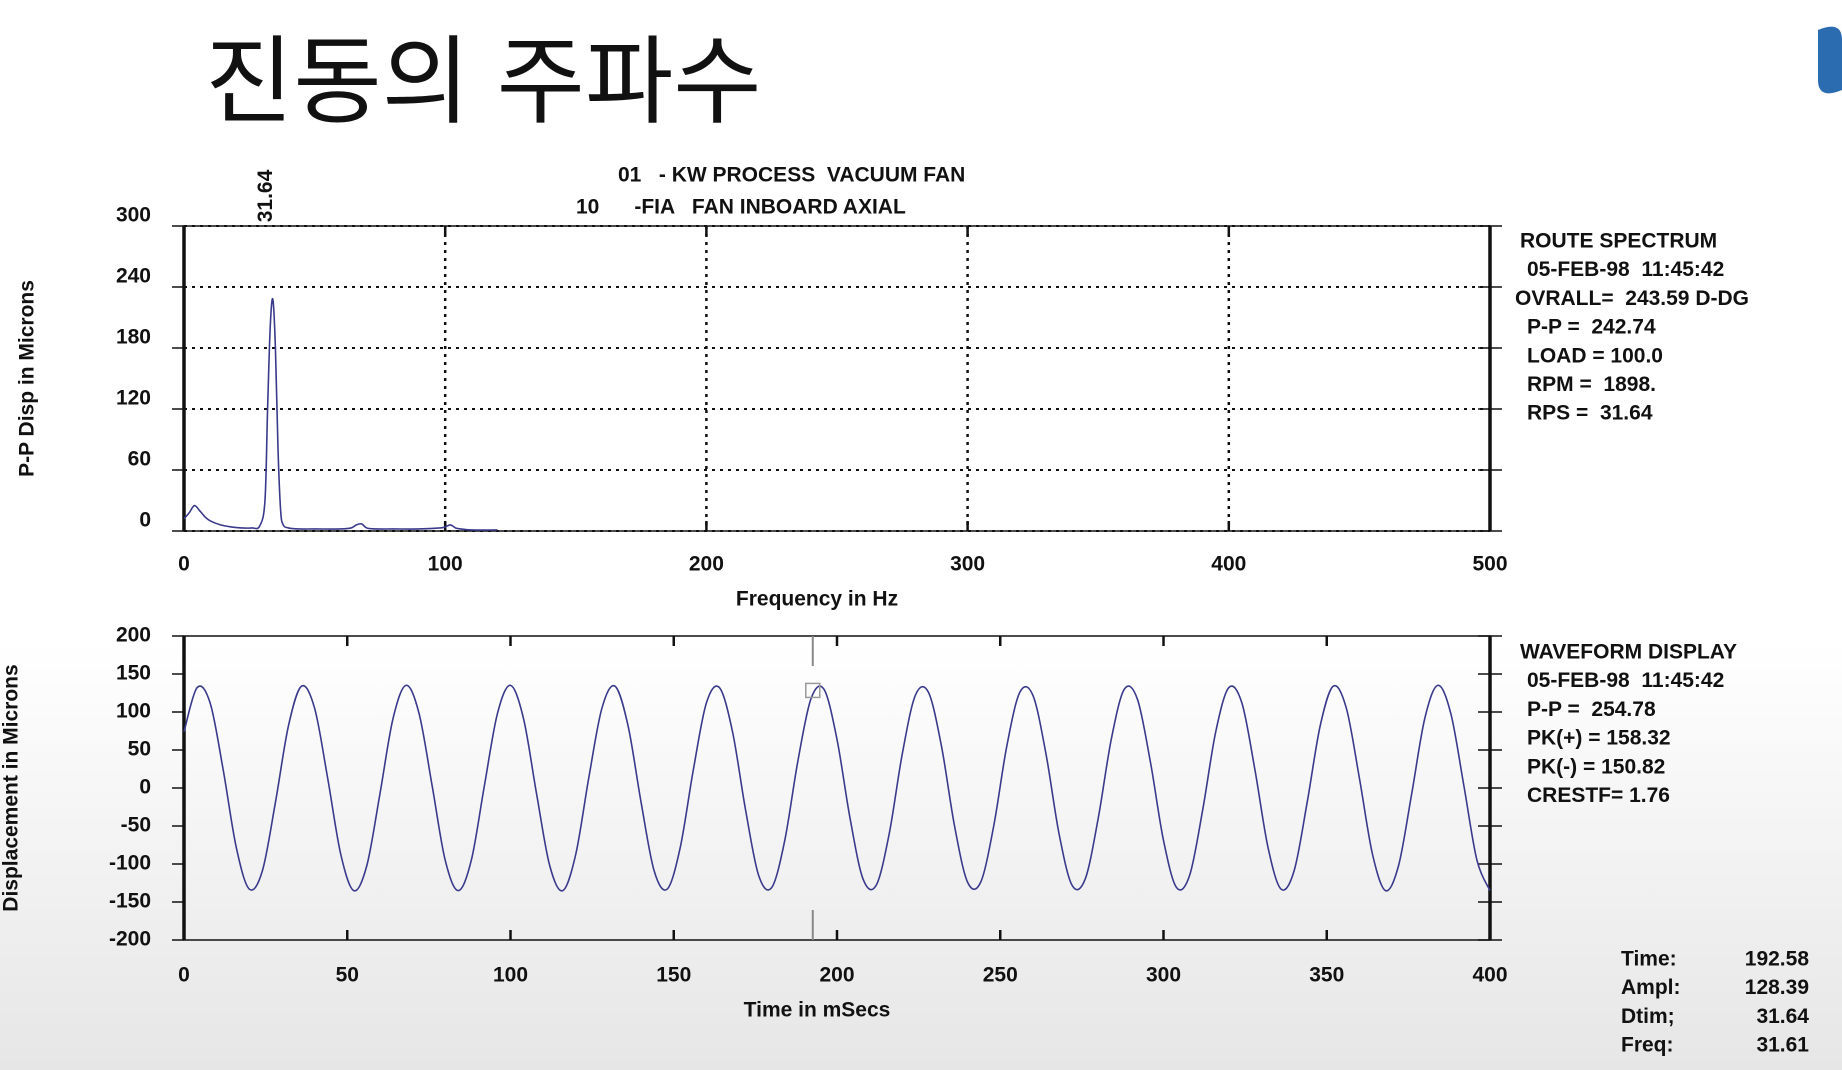  What do you see at coordinates (133, 276) in the screenshot?
I see `y-tick-label: 240` at bounding box center [133, 276].